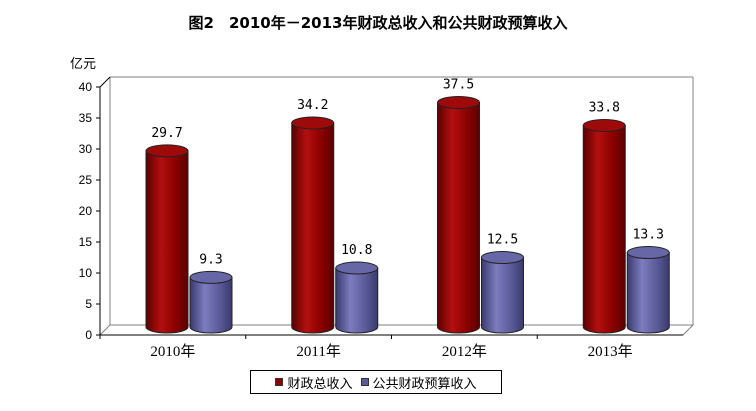 The image size is (756, 411). What do you see at coordinates (458, 85) in the screenshot?
I see `data-label: 37.5` at bounding box center [458, 85].